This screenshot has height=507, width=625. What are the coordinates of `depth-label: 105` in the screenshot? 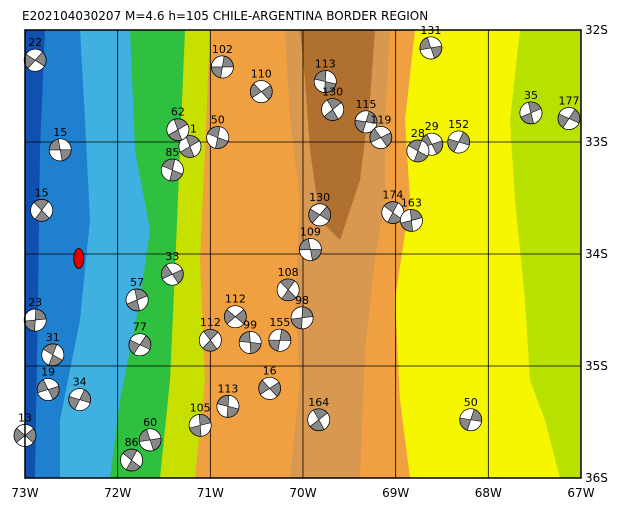 It's located at (200, 407).